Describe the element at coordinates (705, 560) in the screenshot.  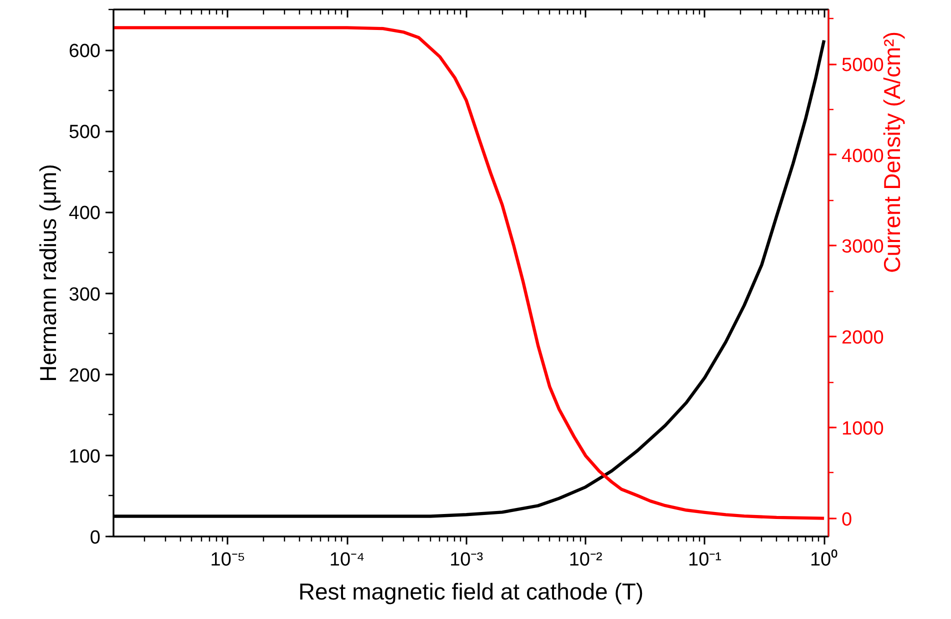
I see `x-tick-label: 10⁻¹` at that location.